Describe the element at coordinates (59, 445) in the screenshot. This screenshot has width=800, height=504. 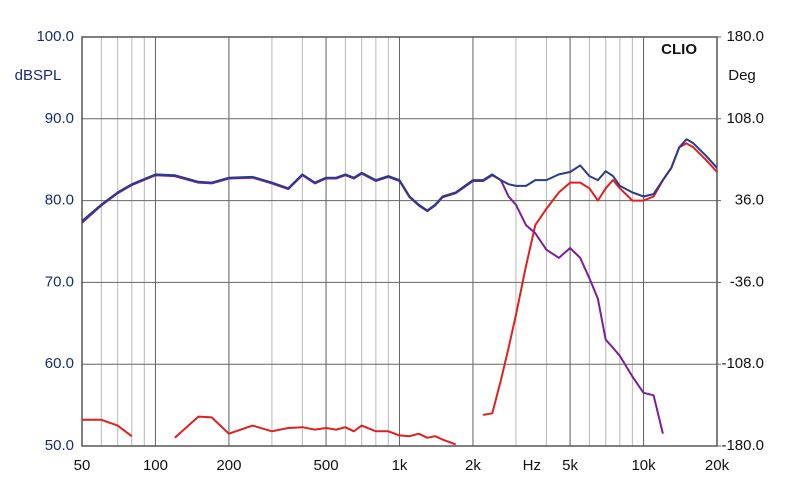
I see `y-tick-label: 50.0` at that location.